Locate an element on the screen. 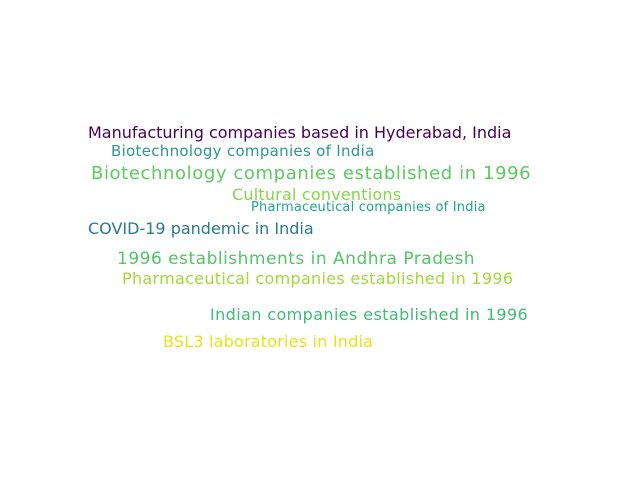 This screenshot has height=480, width=640. word-cloud-term: Indian companies established in 1996 is located at coordinates (369, 314).